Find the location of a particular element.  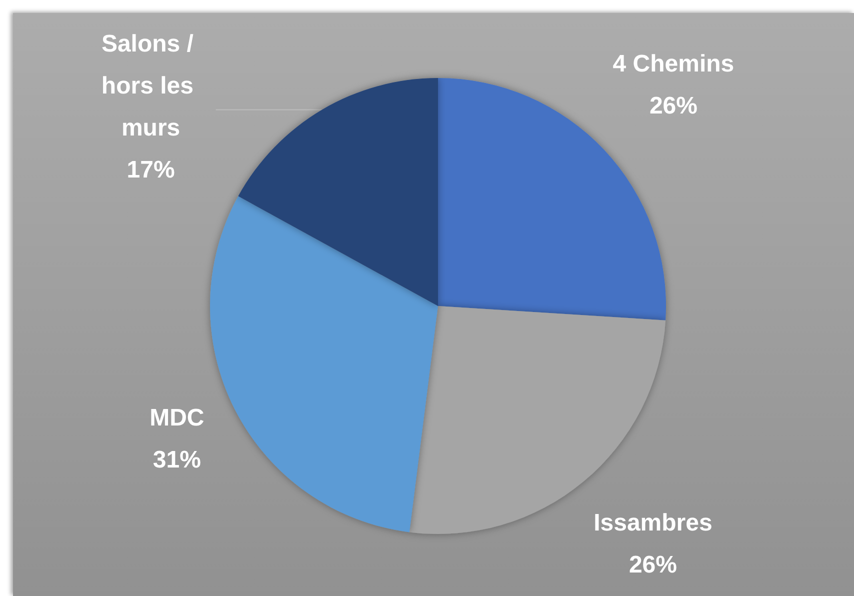

slice-label: MDC is located at coordinates (177, 418).